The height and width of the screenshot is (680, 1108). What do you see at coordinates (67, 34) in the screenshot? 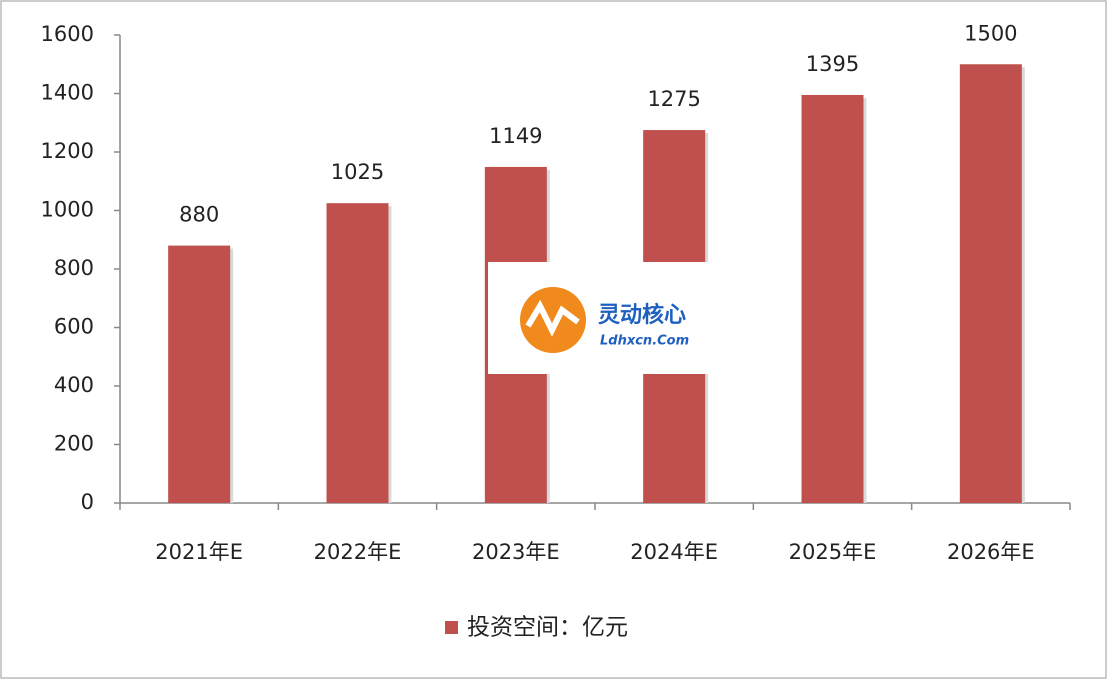
I see `y-tick-label: 1600` at bounding box center [67, 34].